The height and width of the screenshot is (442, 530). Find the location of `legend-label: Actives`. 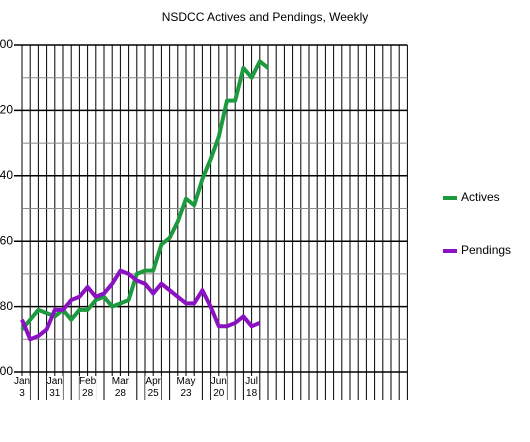

legend-label: Actives is located at coordinates (480, 197).